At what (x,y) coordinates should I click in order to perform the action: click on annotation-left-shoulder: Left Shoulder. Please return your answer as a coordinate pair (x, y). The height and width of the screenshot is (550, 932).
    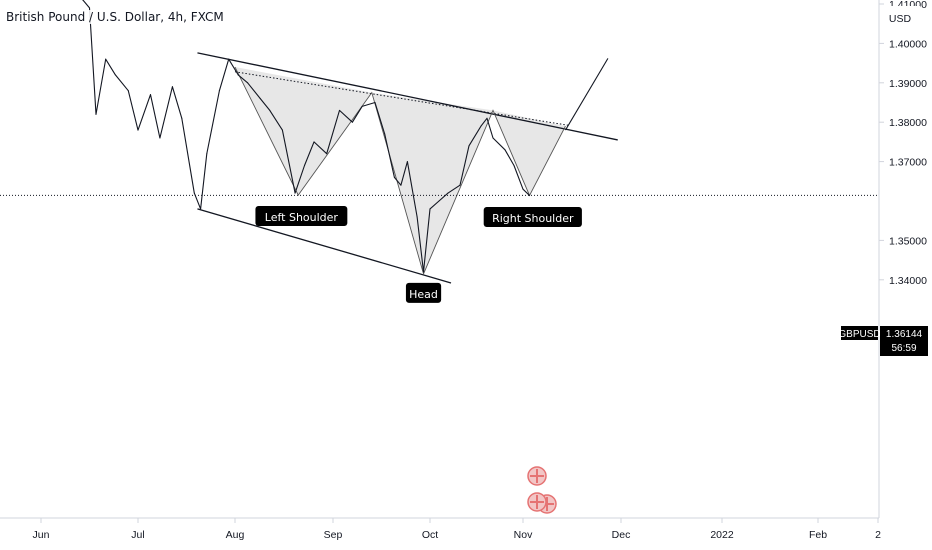
    Looking at the image, I should click on (301, 216).